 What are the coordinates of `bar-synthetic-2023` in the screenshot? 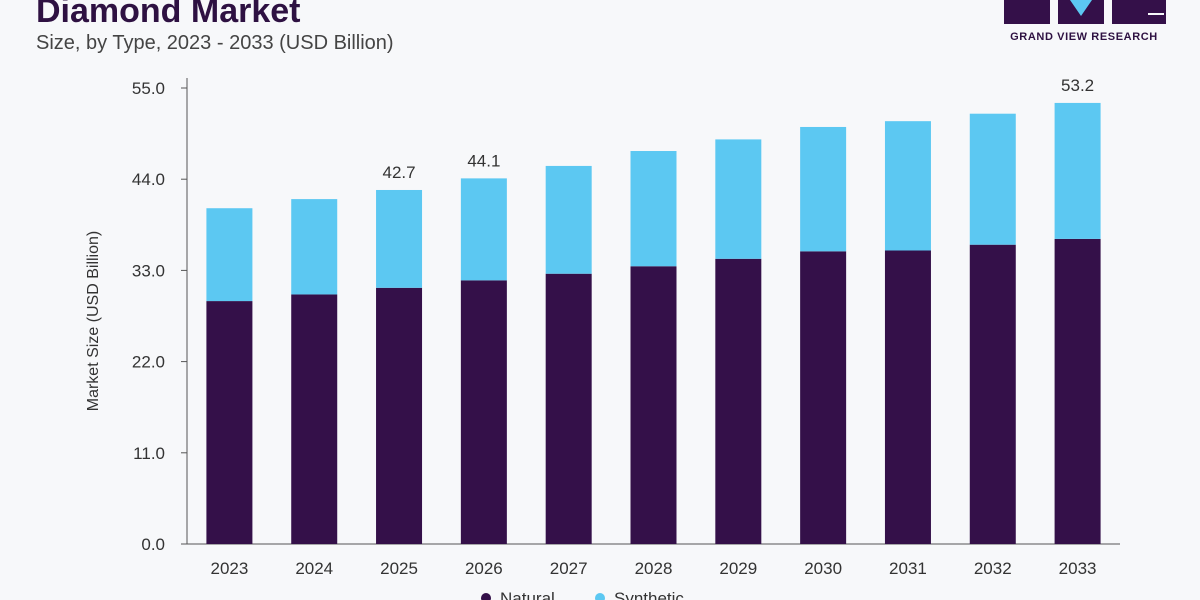 It's located at (229, 255).